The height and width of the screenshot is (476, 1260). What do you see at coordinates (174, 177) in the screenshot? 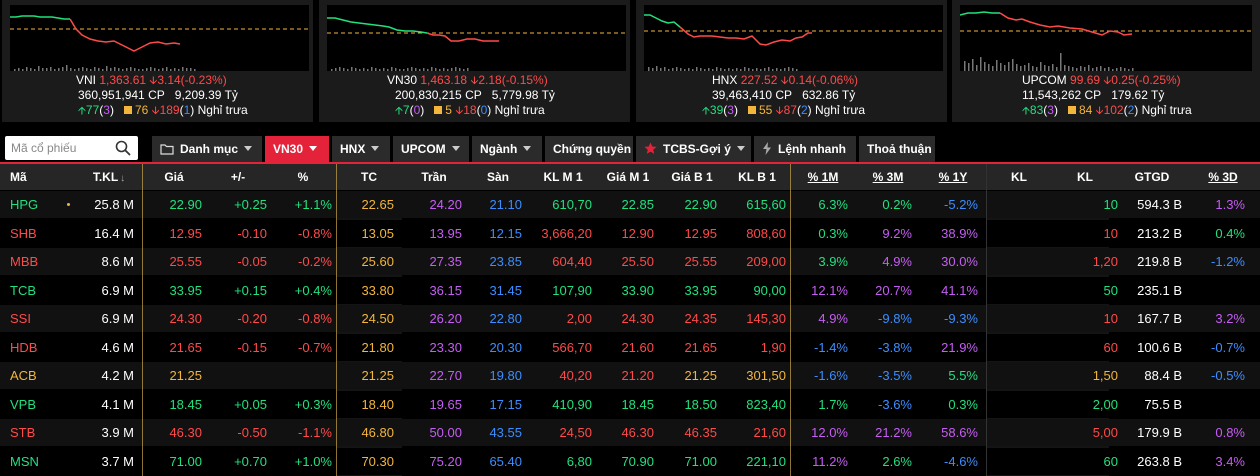
I see `column-header: Giá` at bounding box center [174, 177].